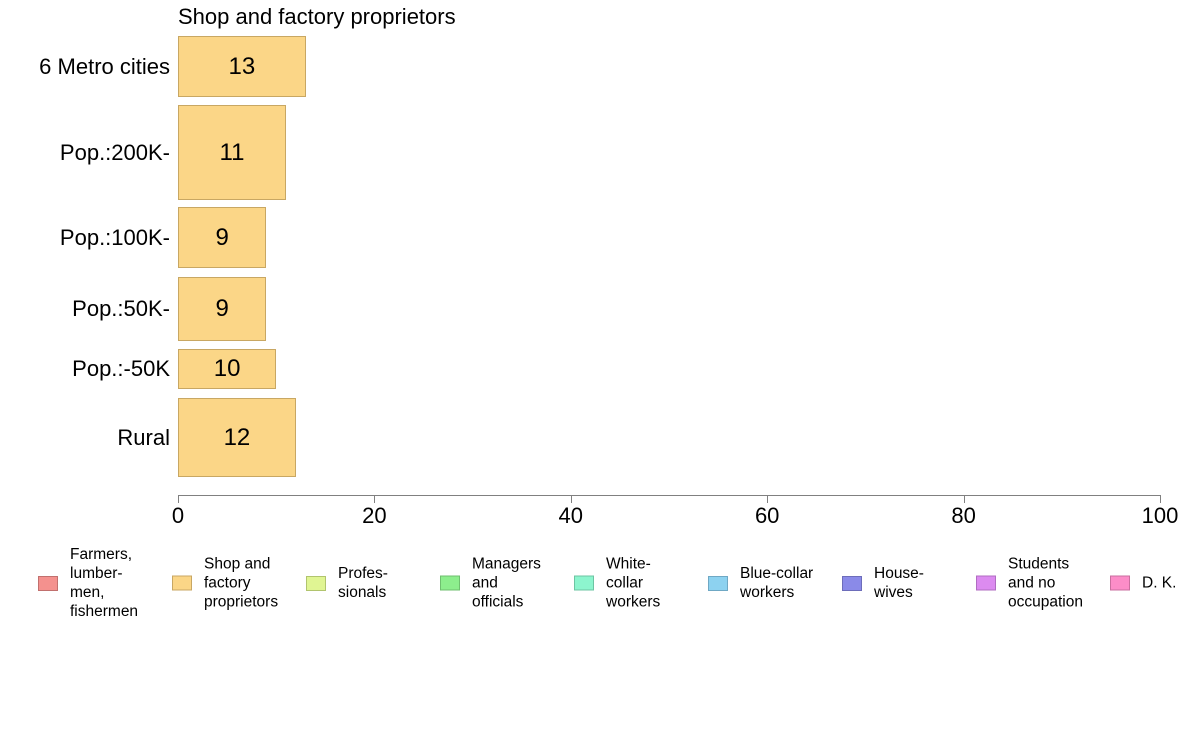  I want to click on bar: 11, so click(232, 152).